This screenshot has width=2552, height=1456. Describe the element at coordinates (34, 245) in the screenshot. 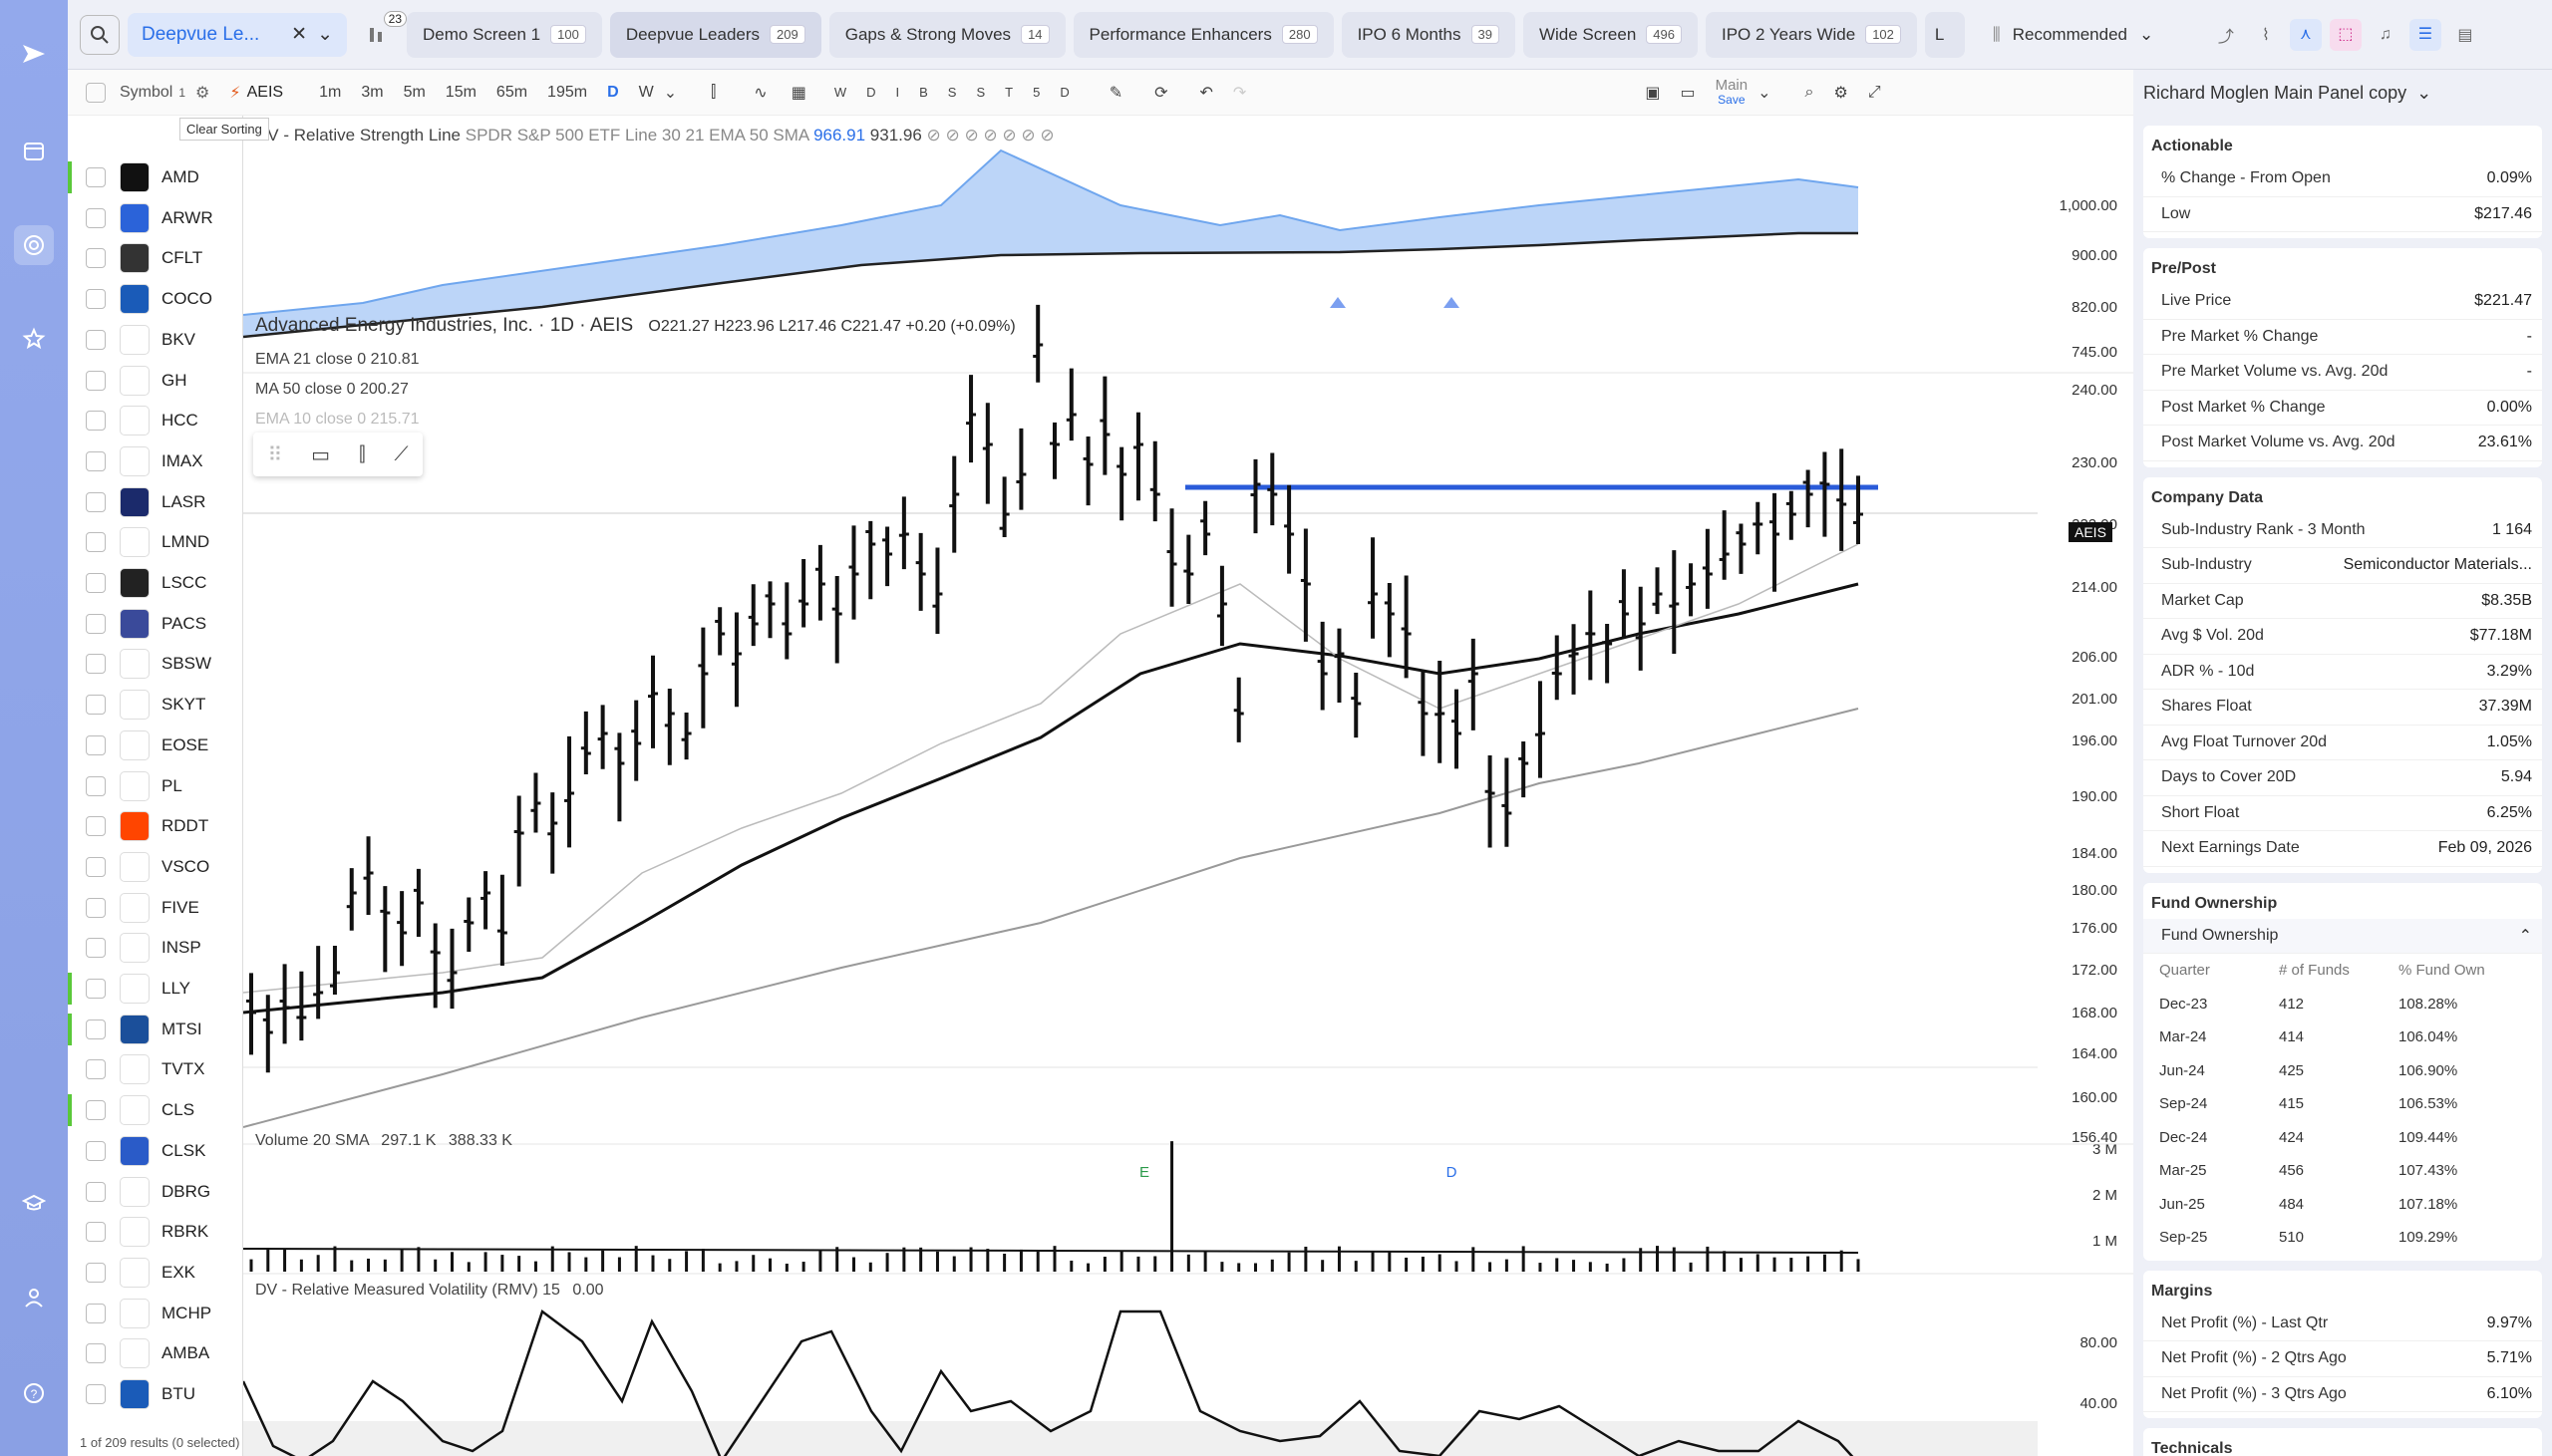

I see `screener-nav-icon` at that location.